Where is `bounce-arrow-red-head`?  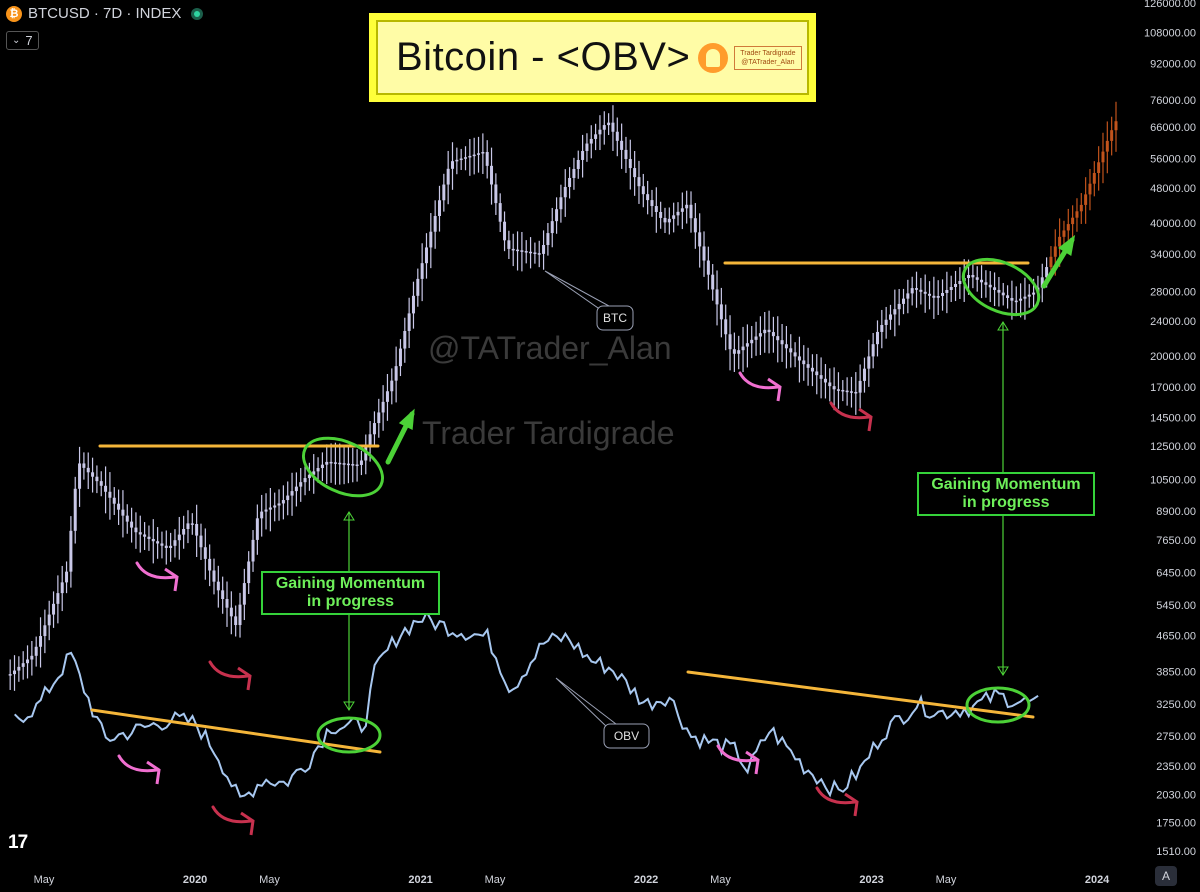 bounce-arrow-red-head is located at coordinates (865, 419).